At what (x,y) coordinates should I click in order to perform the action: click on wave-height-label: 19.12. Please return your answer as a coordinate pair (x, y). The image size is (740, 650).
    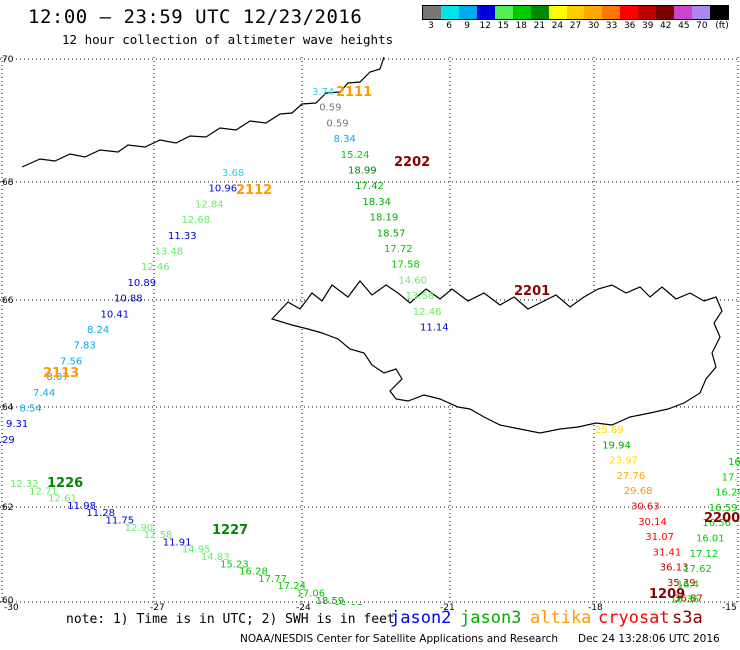
    Looking at the image, I should click on (349, 604).